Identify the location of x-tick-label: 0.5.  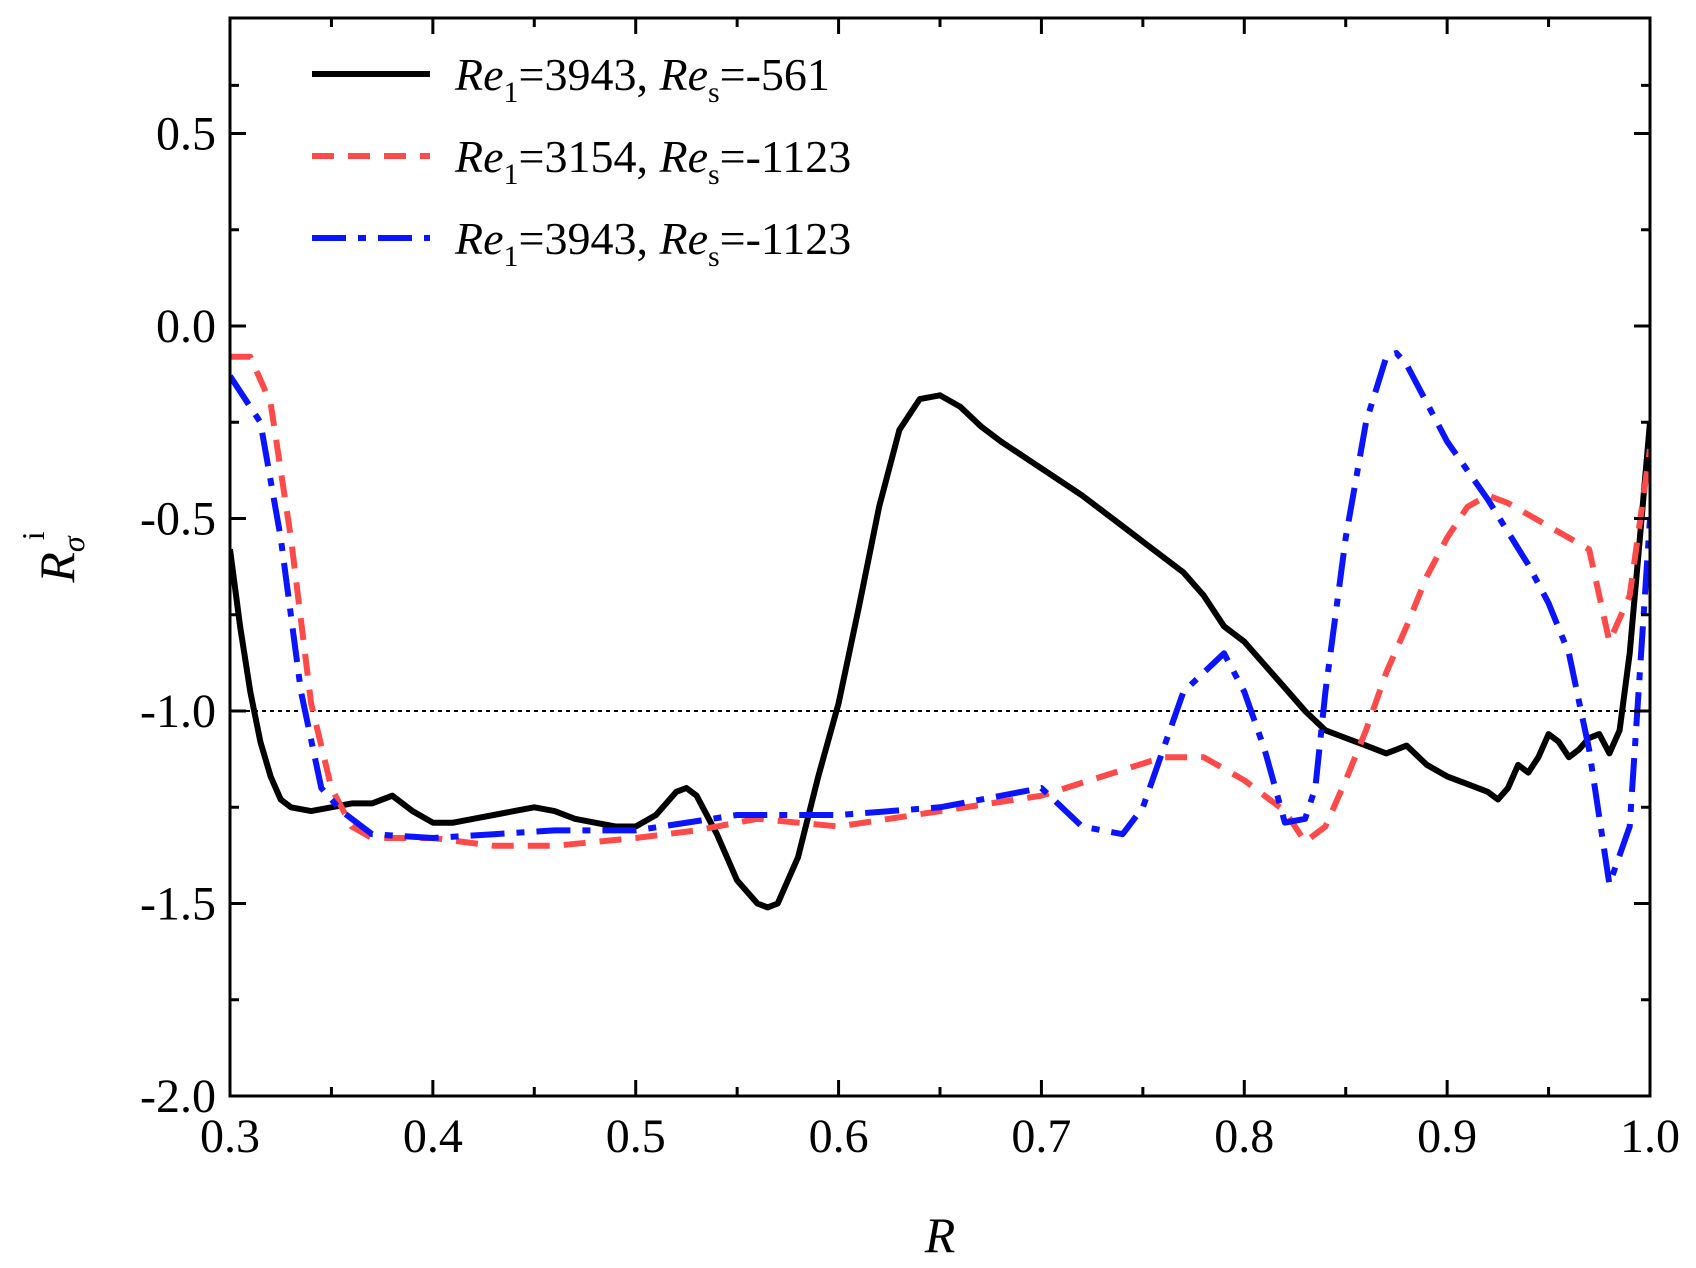
(636, 1136).